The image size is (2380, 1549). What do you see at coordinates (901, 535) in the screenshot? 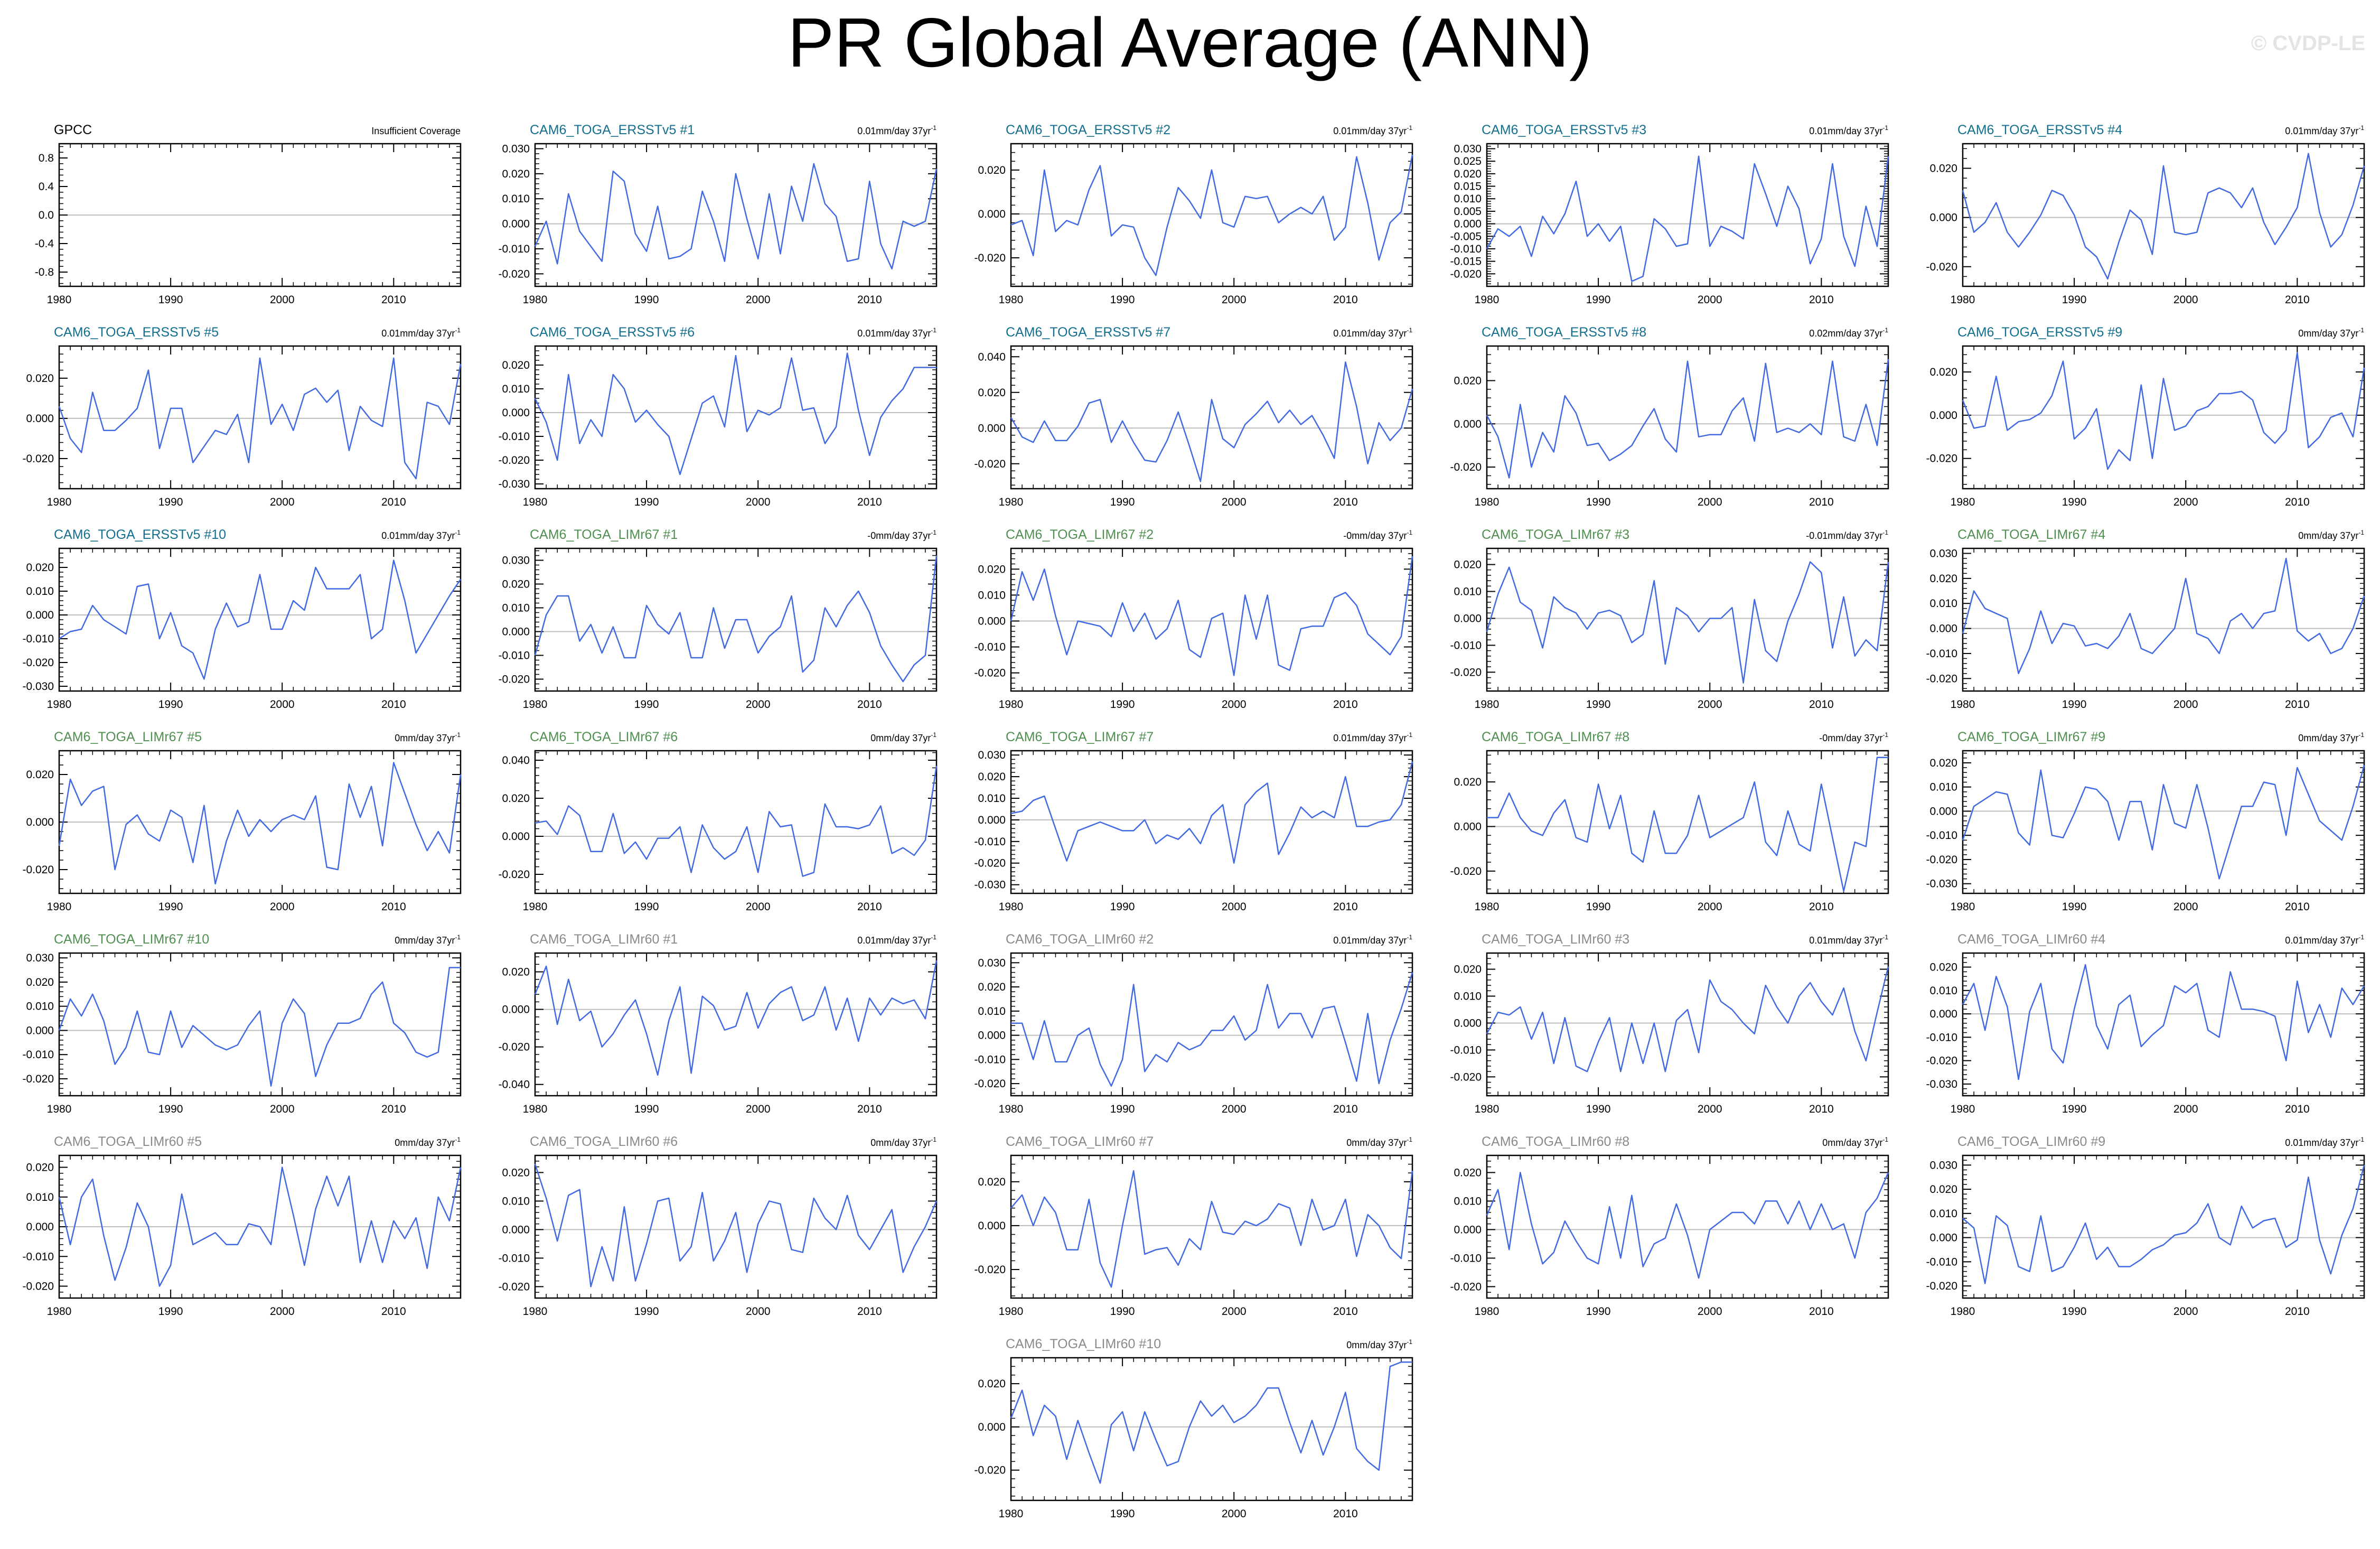
I see `trend-label: -0mm/day 37yr-1` at bounding box center [901, 535].